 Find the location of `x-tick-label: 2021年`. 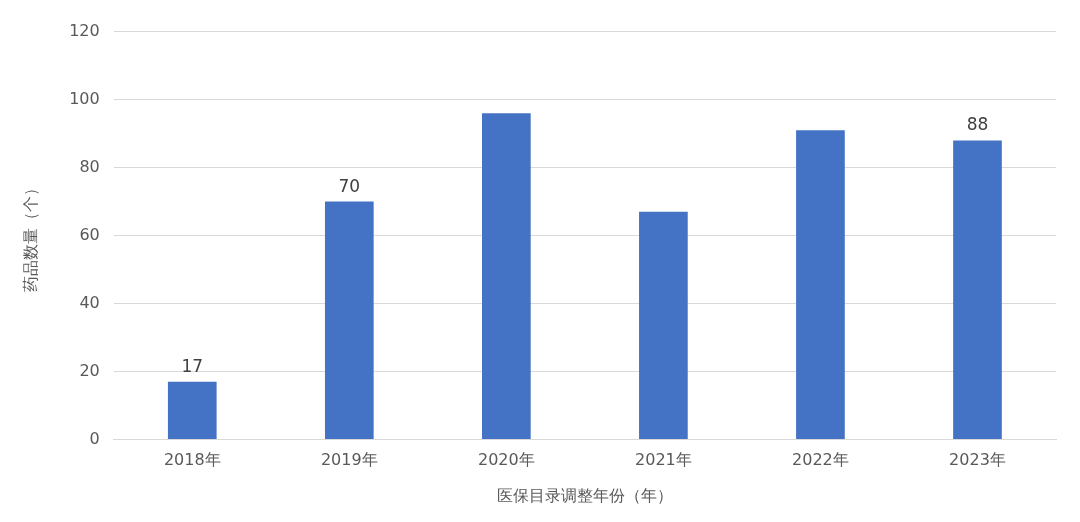

x-tick-label: 2021年 is located at coordinates (663, 460).